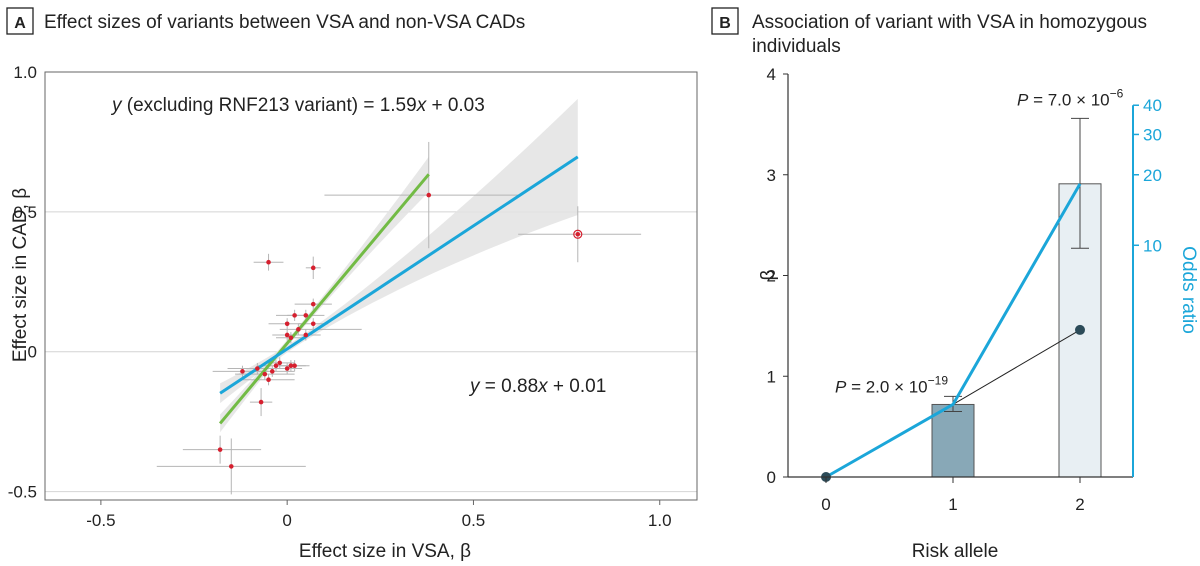 Image resolution: width=1200 pixels, height=566 pixels. I want to click on green-eq-mid: (excluding RNF213 variant) = 1.59, so click(269, 105).